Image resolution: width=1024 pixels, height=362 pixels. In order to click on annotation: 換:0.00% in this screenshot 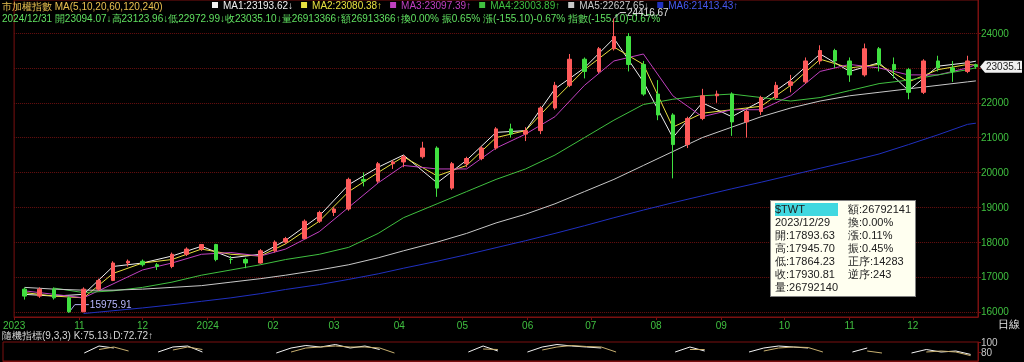, I will do `click(871, 222)`.